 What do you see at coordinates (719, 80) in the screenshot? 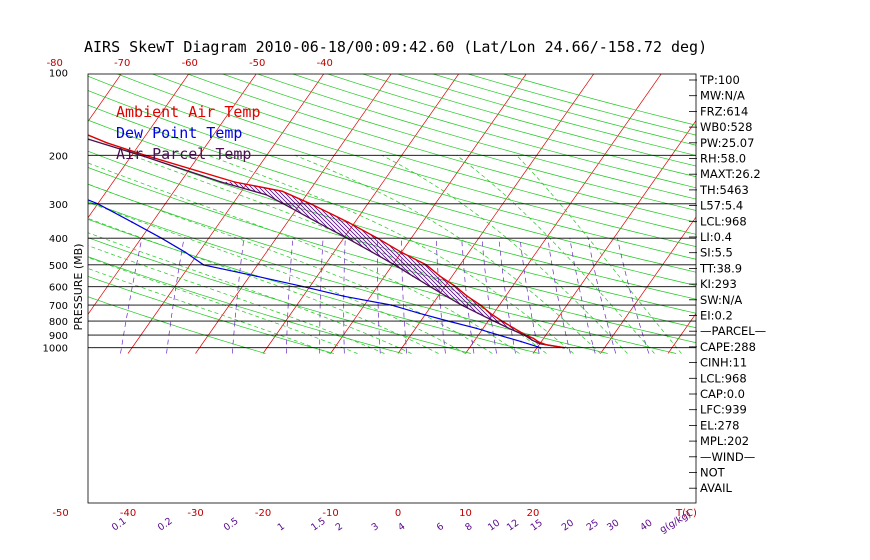
I see `index-label: TP:100` at bounding box center [719, 80].